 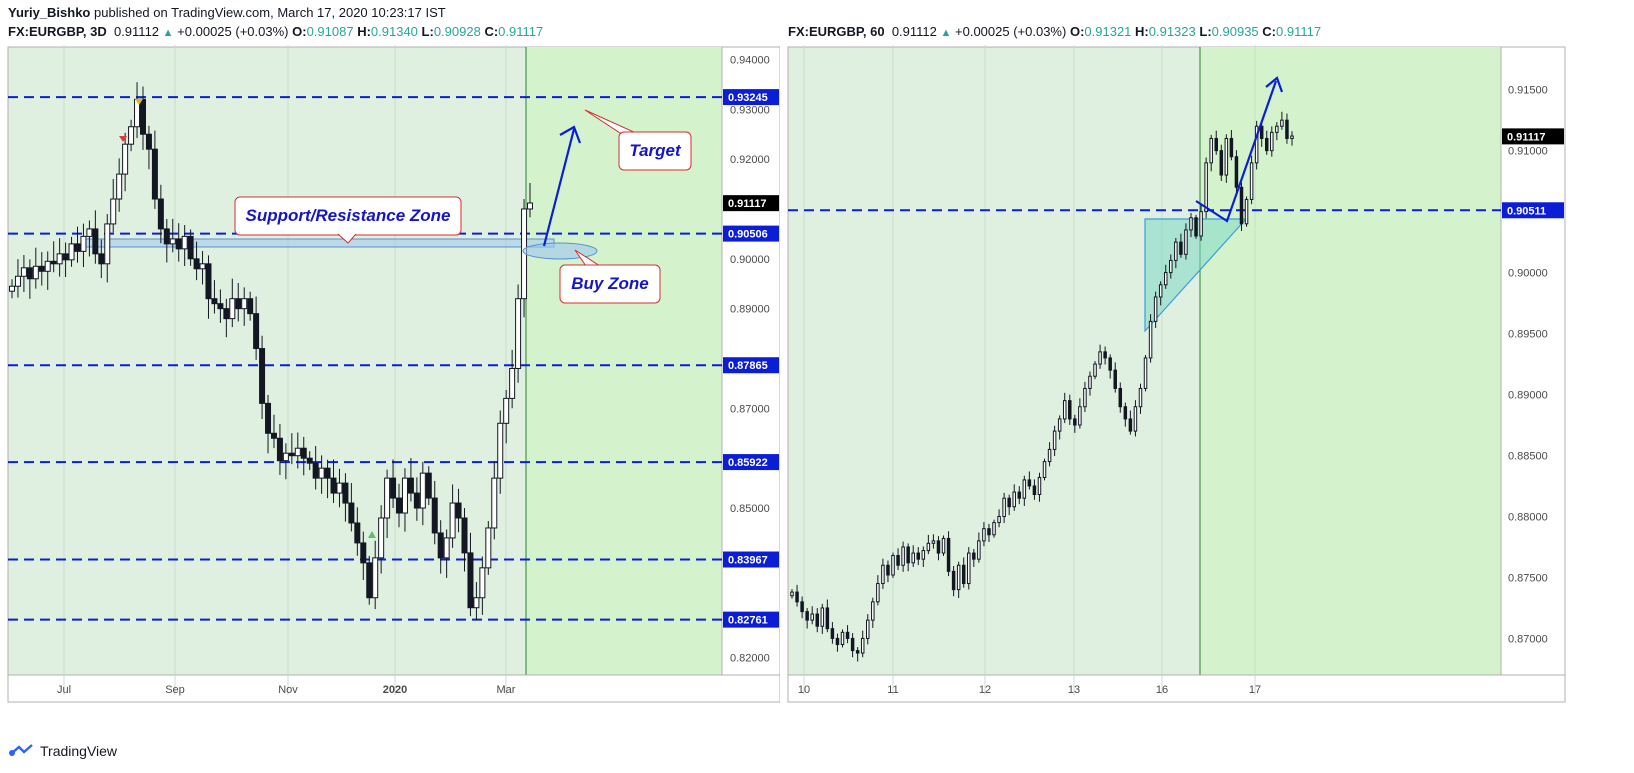 I want to click on right-axis-bg, so click(x=1533, y=361).